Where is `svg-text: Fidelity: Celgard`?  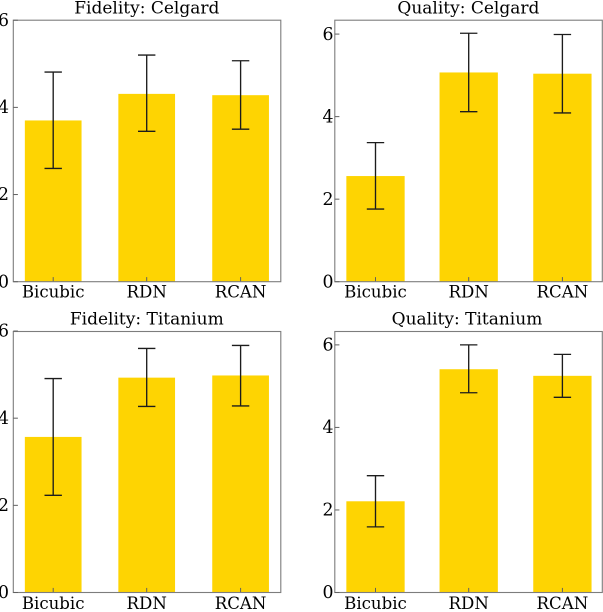
svg-text: Fidelity: Celgard is located at coordinates (146, 9).